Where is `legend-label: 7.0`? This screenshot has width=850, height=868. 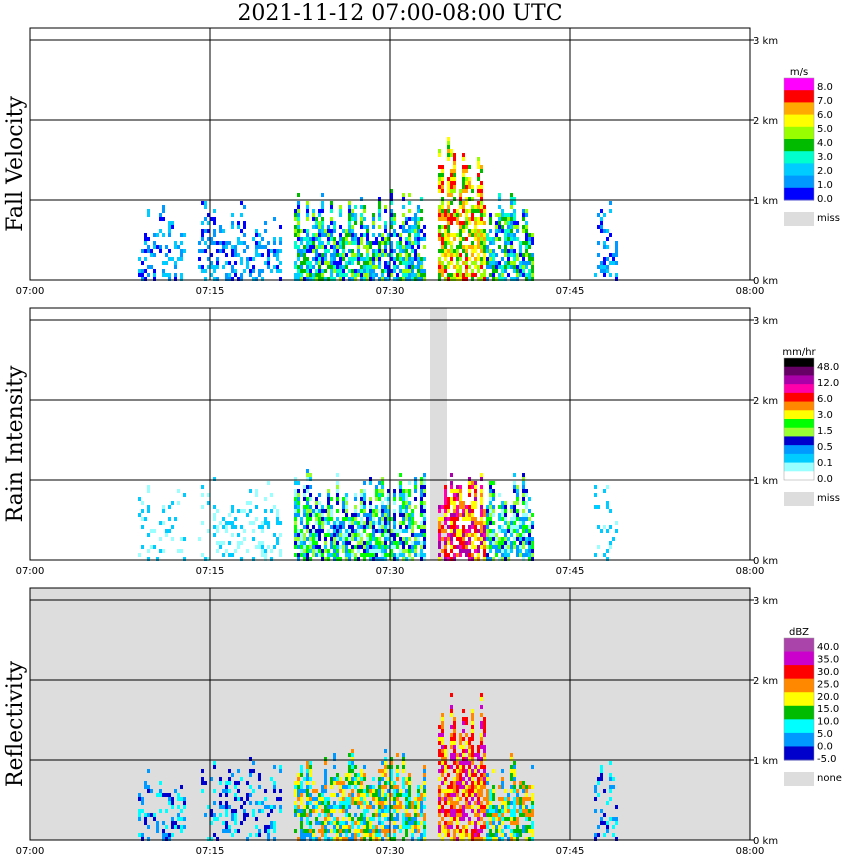
legend-label: 7.0 is located at coordinates (825, 101).